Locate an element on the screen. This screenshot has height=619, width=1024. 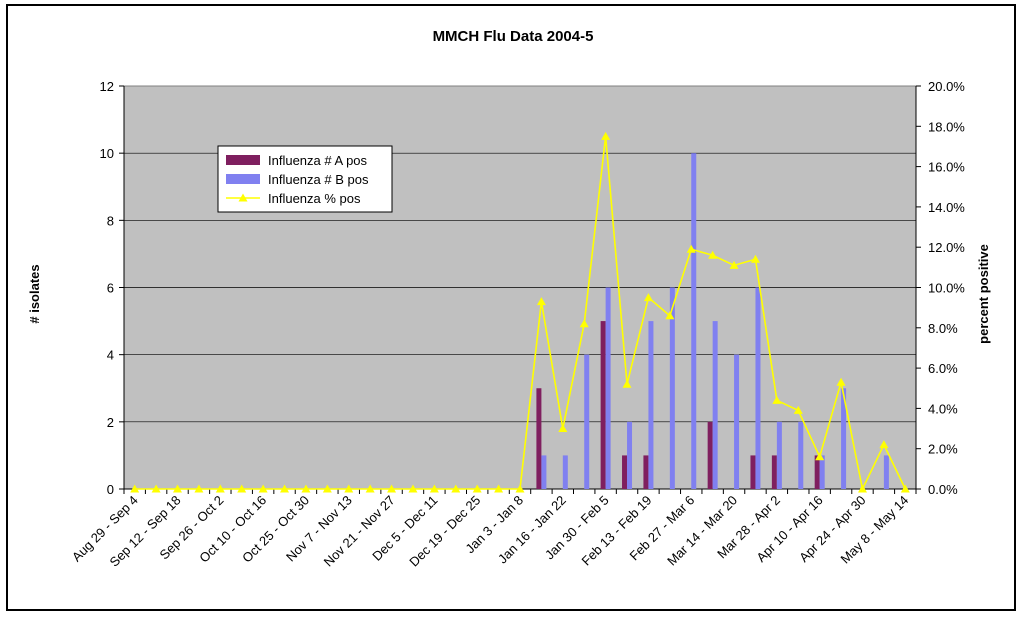
y2-tick-label: 6.0% is located at coordinates (943, 368).